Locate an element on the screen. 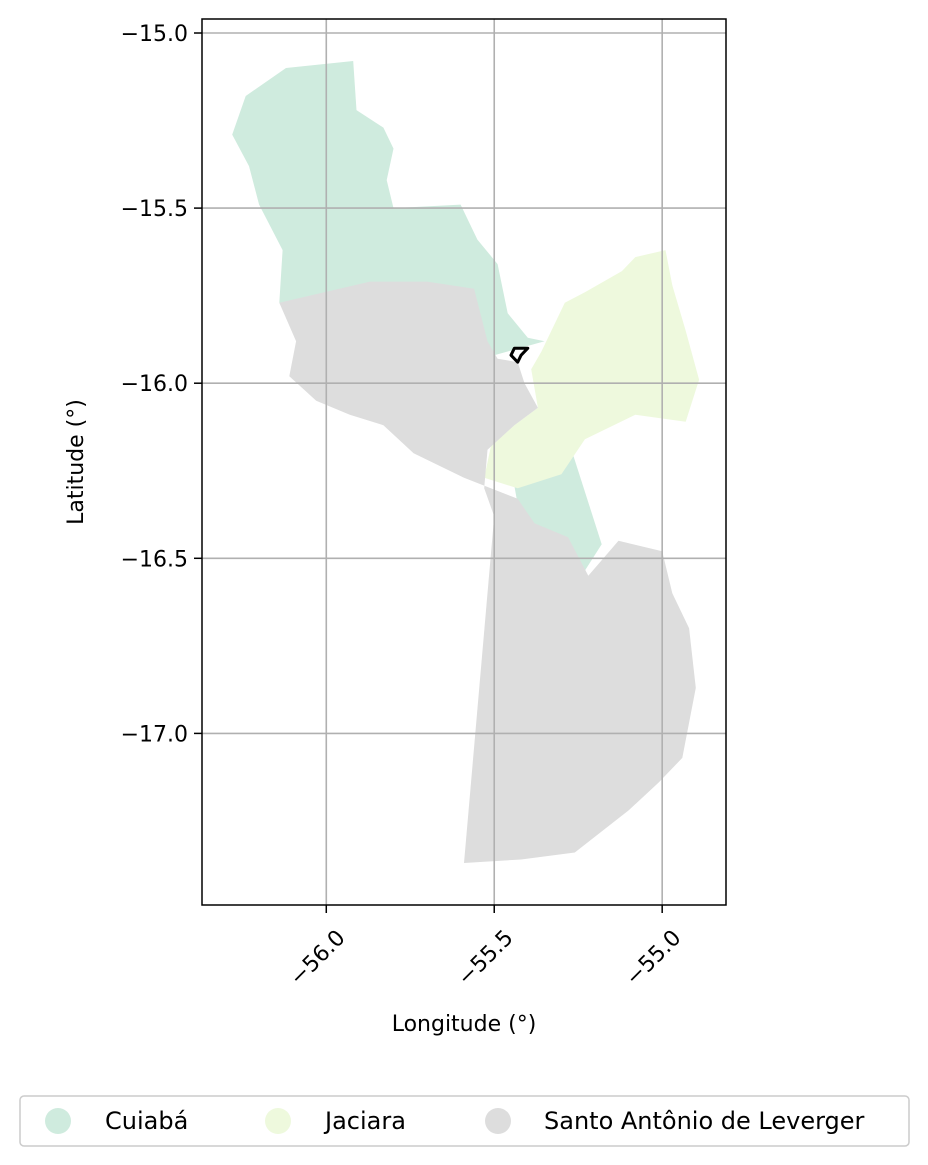 Image resolution: width=928 pixels, height=1165 pixels. legend-label-santo-antonio-de-leverger: Santo Antônio de Leverger is located at coordinates (704, 1121).